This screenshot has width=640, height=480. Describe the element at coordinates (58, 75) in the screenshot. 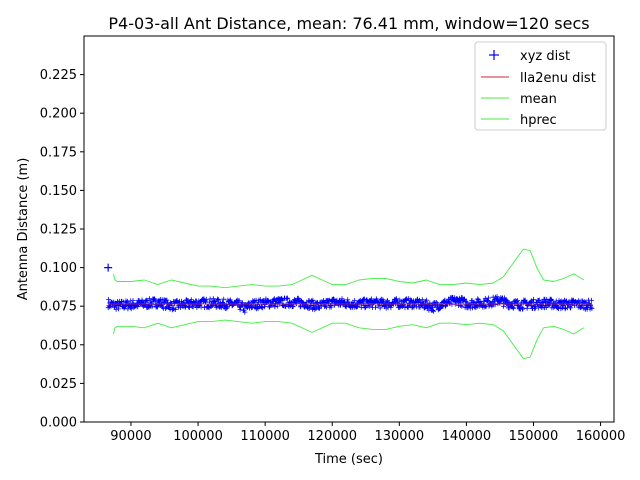

I see `y-tick-label: 0.225` at that location.